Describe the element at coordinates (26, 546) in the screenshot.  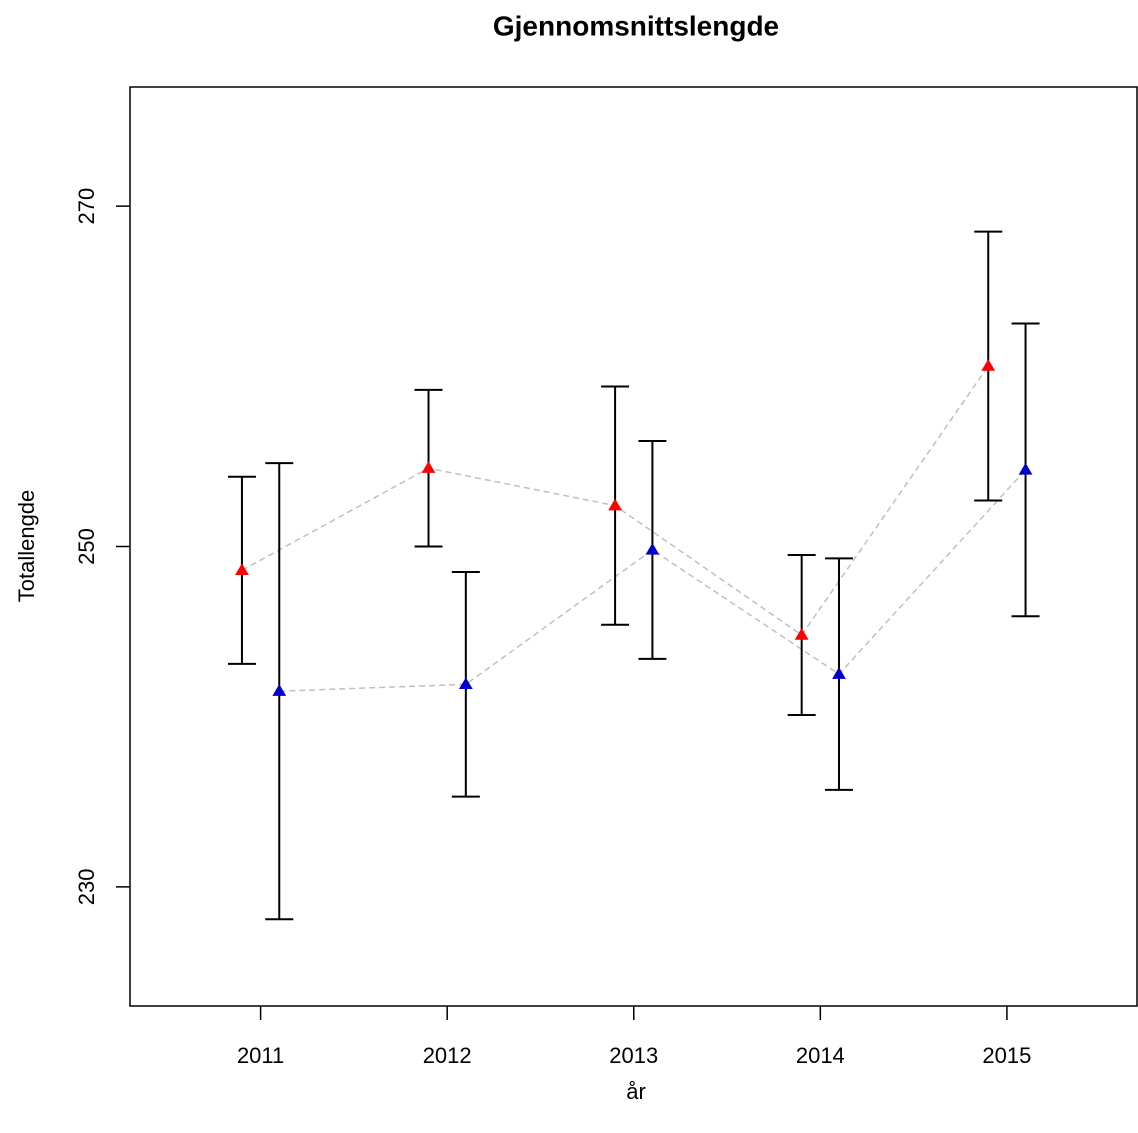
I see `y-axis-label: Totallengde` at that location.